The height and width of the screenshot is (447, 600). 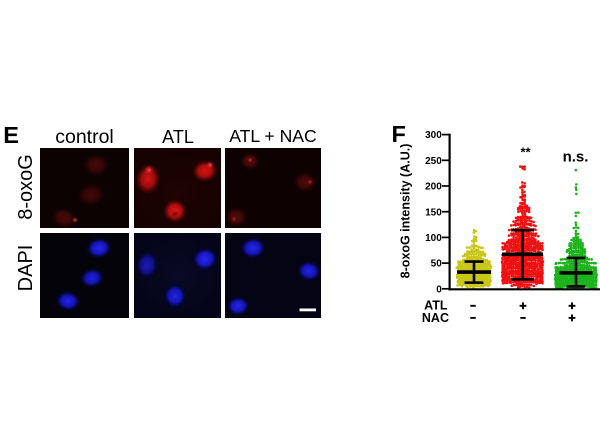 I want to click on svg-text: 150, so click(x=433, y=212).